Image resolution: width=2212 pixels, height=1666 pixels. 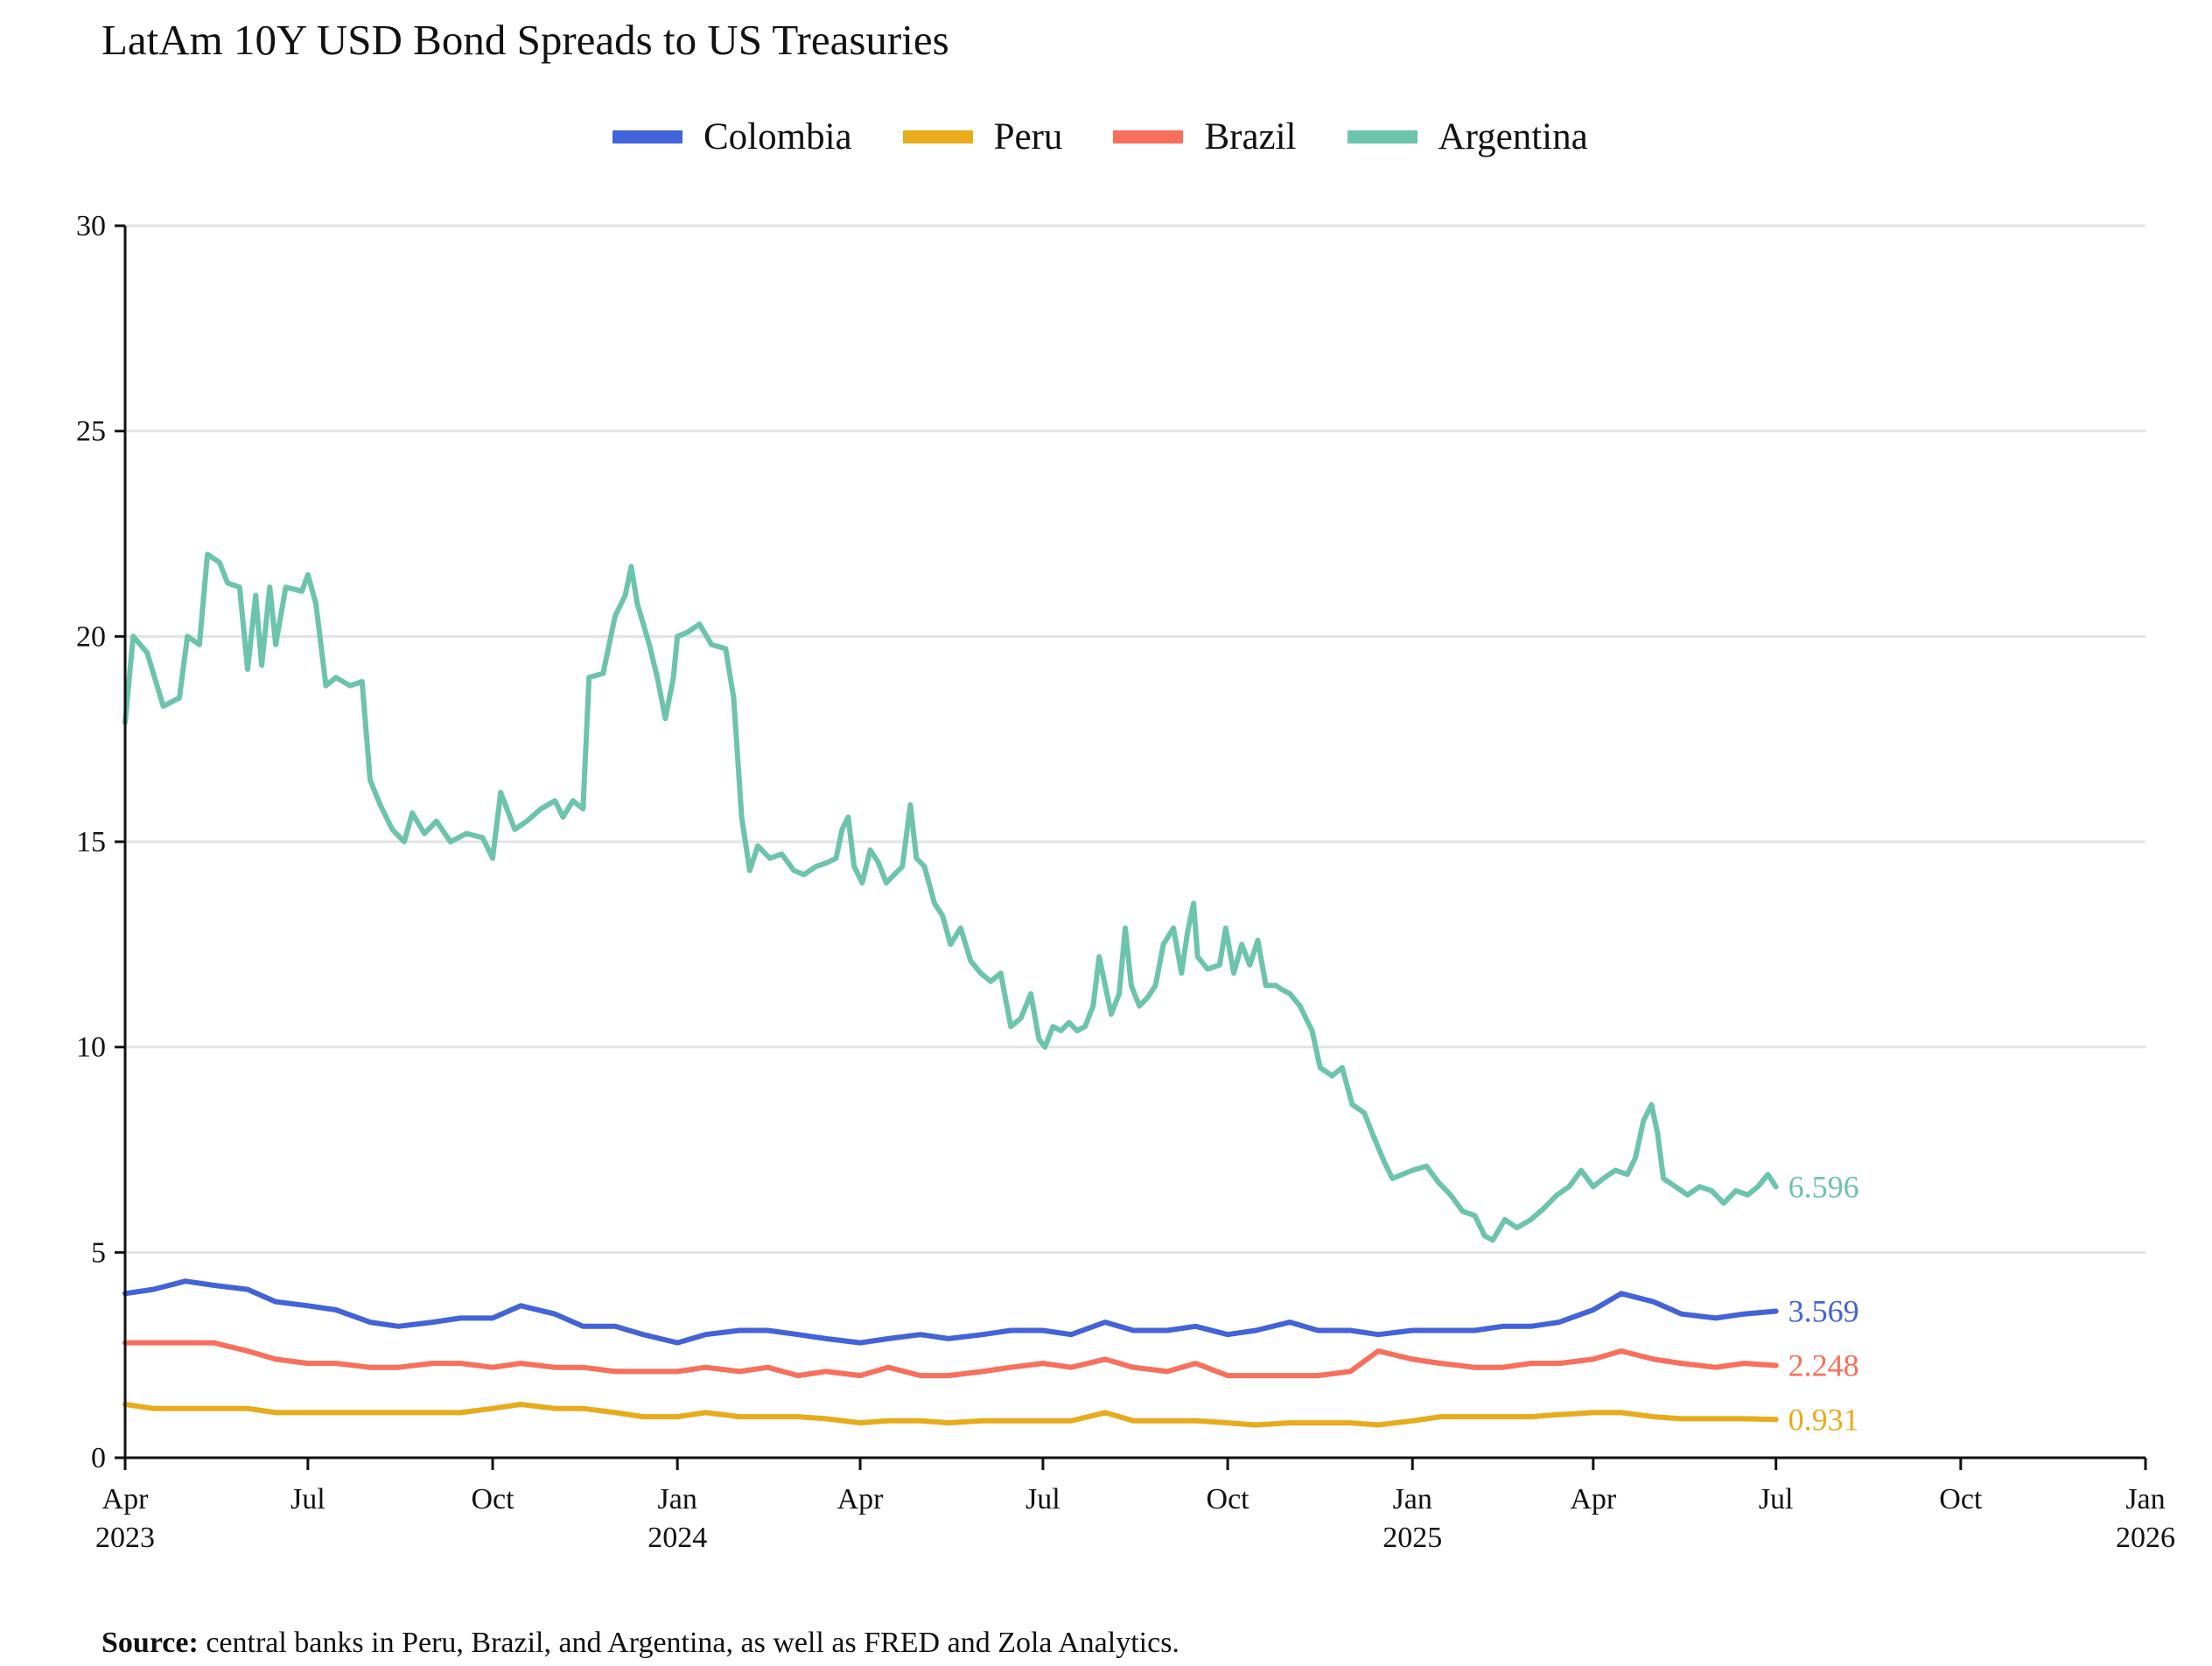 What do you see at coordinates (1043, 1499) in the screenshot?
I see `x-tick-label-5: Jul` at bounding box center [1043, 1499].